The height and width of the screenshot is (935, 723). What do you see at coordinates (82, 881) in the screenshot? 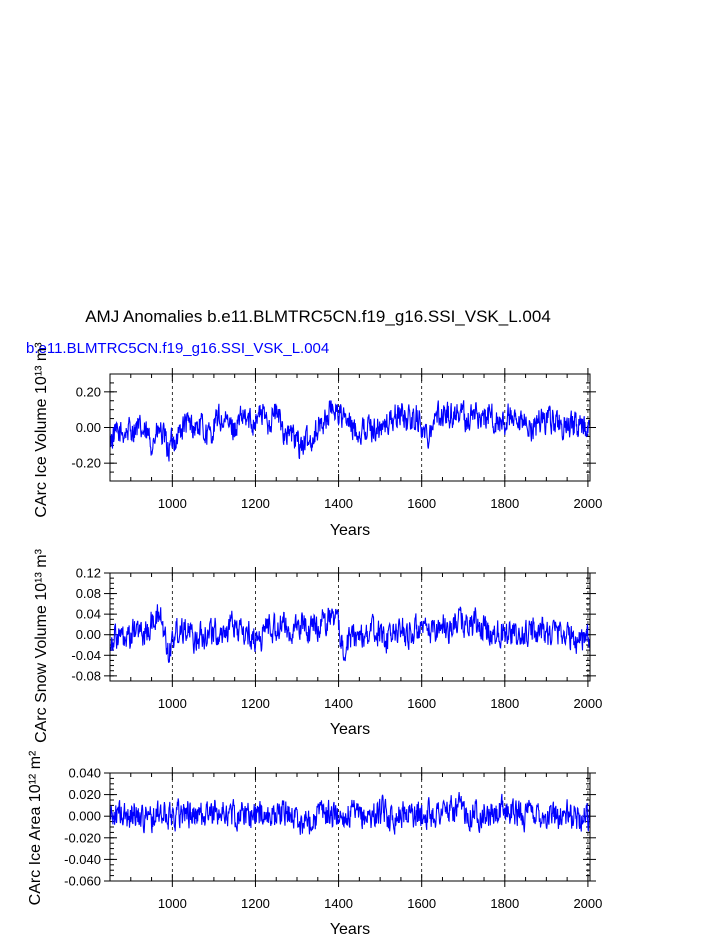
I see `y-tick-label: -0.060` at bounding box center [82, 881].